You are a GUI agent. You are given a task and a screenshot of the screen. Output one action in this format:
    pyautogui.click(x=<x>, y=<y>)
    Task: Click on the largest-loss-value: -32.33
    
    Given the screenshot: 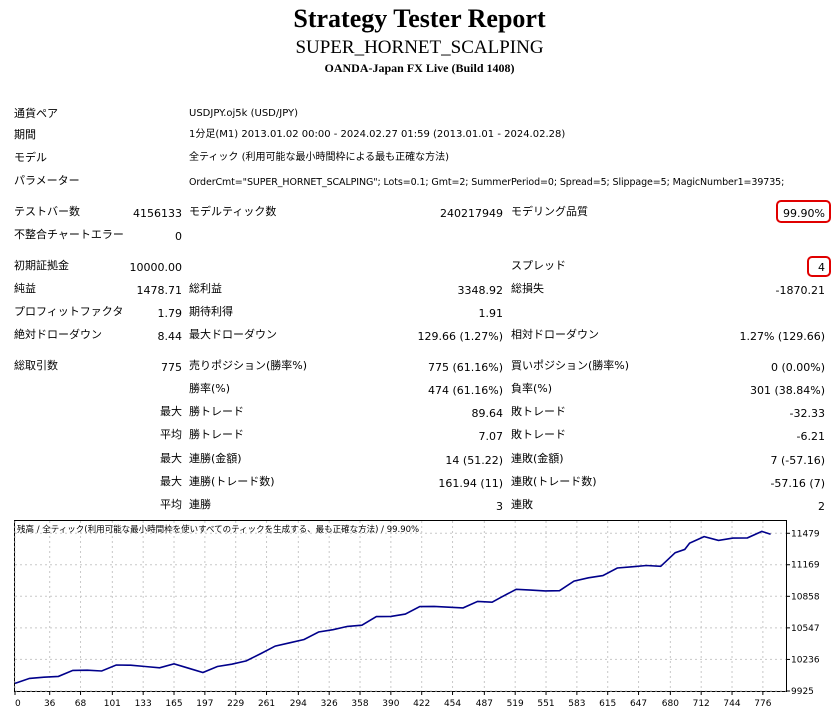 What is the action you would take?
    pyautogui.click(x=807, y=413)
    